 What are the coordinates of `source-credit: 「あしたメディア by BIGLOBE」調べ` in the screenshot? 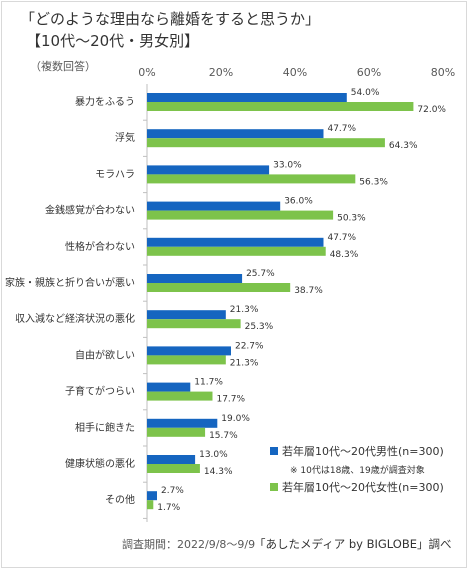 It's located at (353, 544).